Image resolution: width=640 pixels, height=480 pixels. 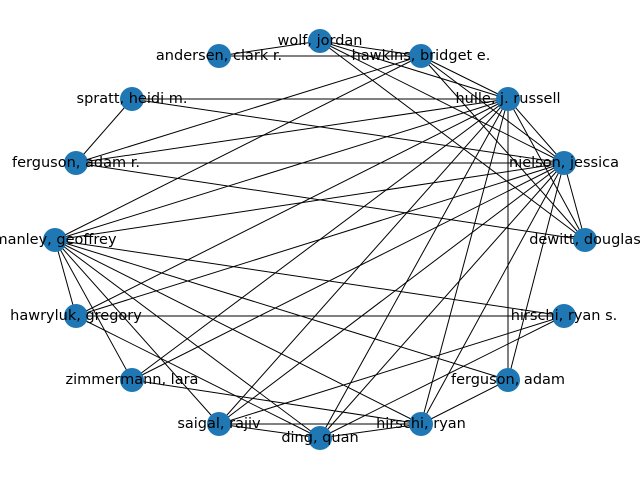 I want to click on node-nielson, so click(x=564, y=163).